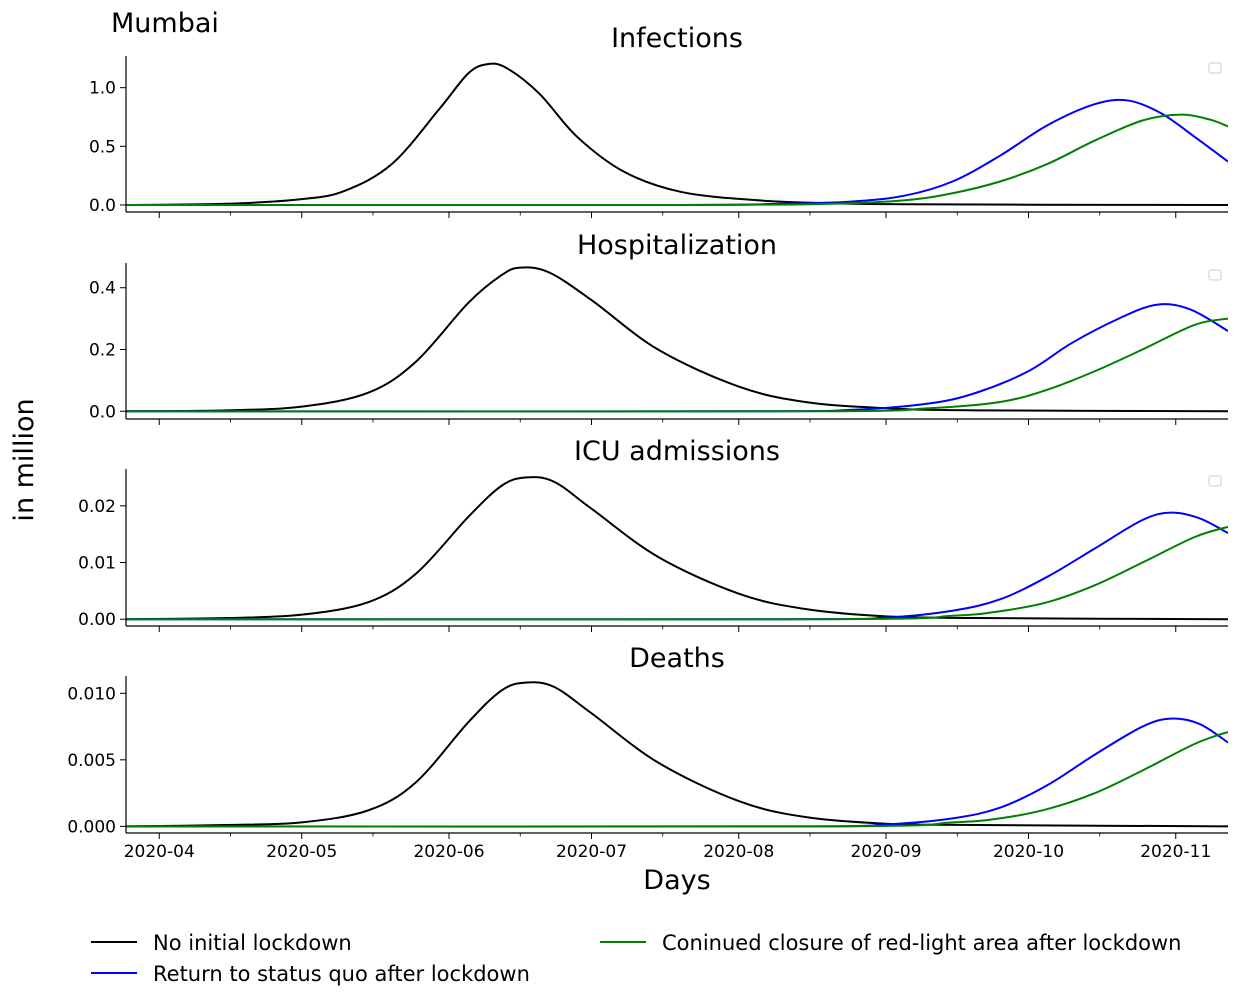  What do you see at coordinates (159, 852) in the screenshot?
I see `x-tick-label: 2020-04` at bounding box center [159, 852].